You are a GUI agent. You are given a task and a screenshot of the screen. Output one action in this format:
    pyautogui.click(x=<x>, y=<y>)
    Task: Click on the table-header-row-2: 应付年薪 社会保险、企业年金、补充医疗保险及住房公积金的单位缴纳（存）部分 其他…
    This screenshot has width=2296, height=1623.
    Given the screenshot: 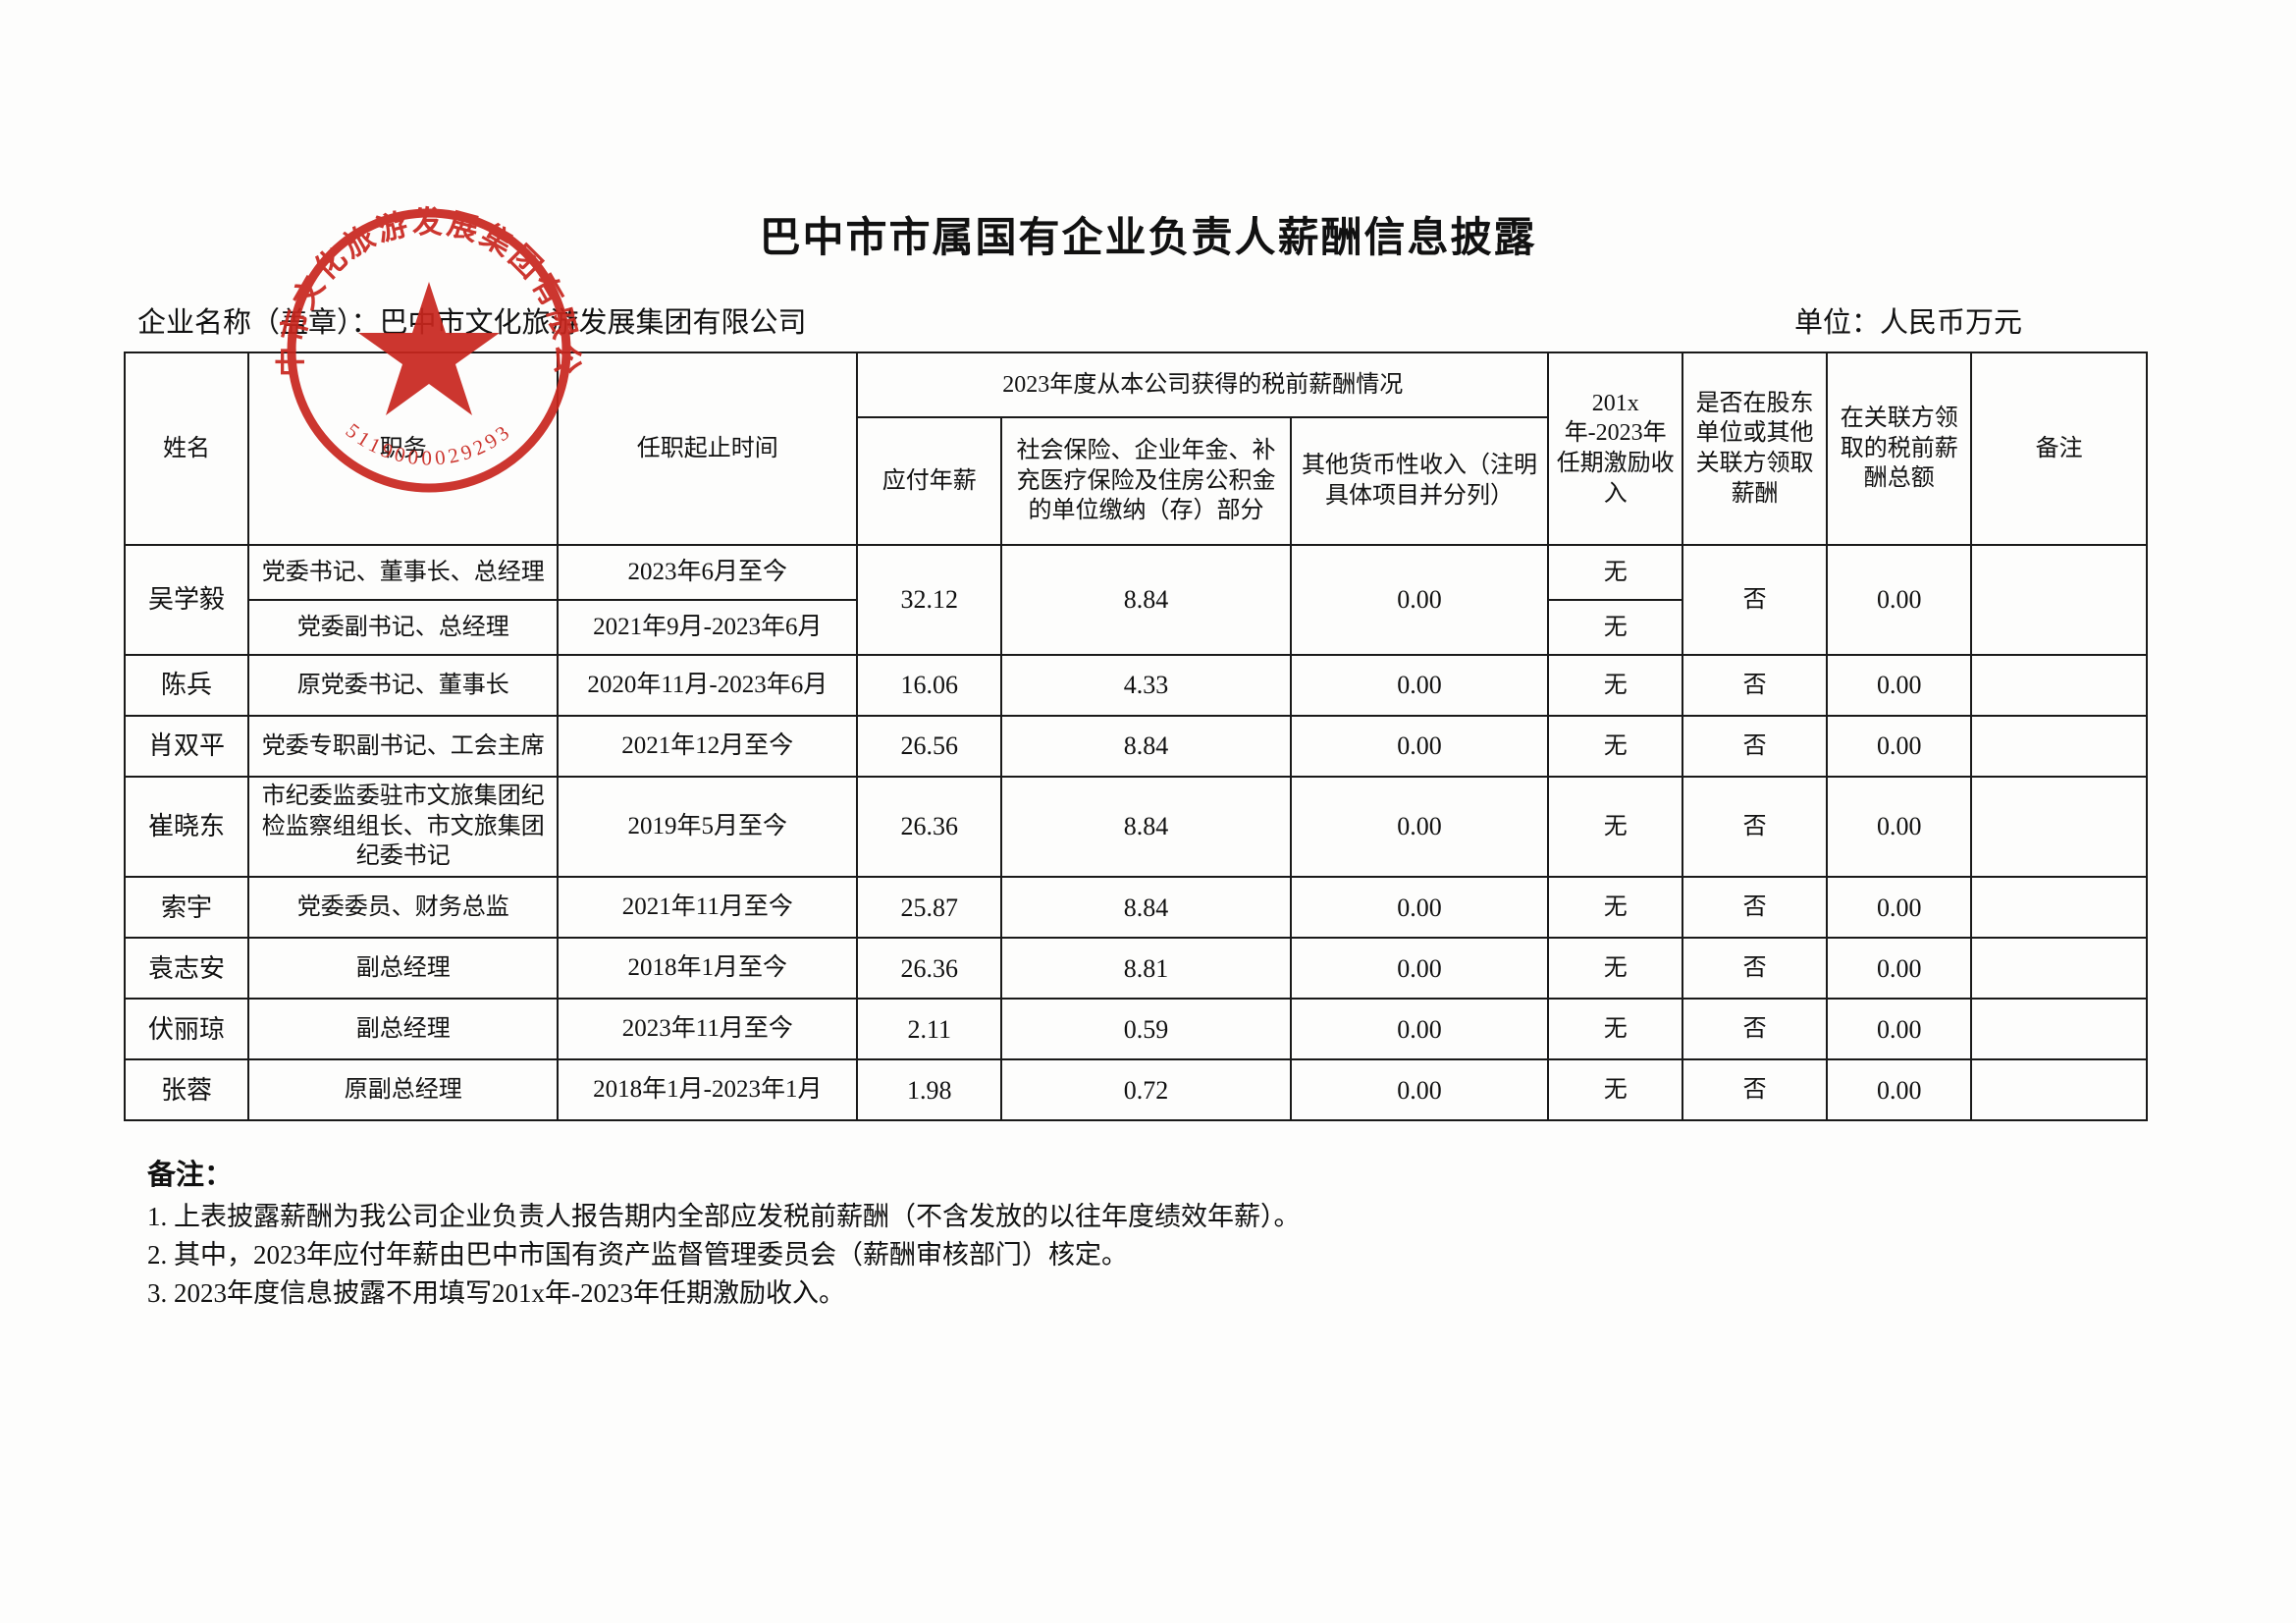 What is the action you would take?
    pyautogui.click(x=1136, y=481)
    